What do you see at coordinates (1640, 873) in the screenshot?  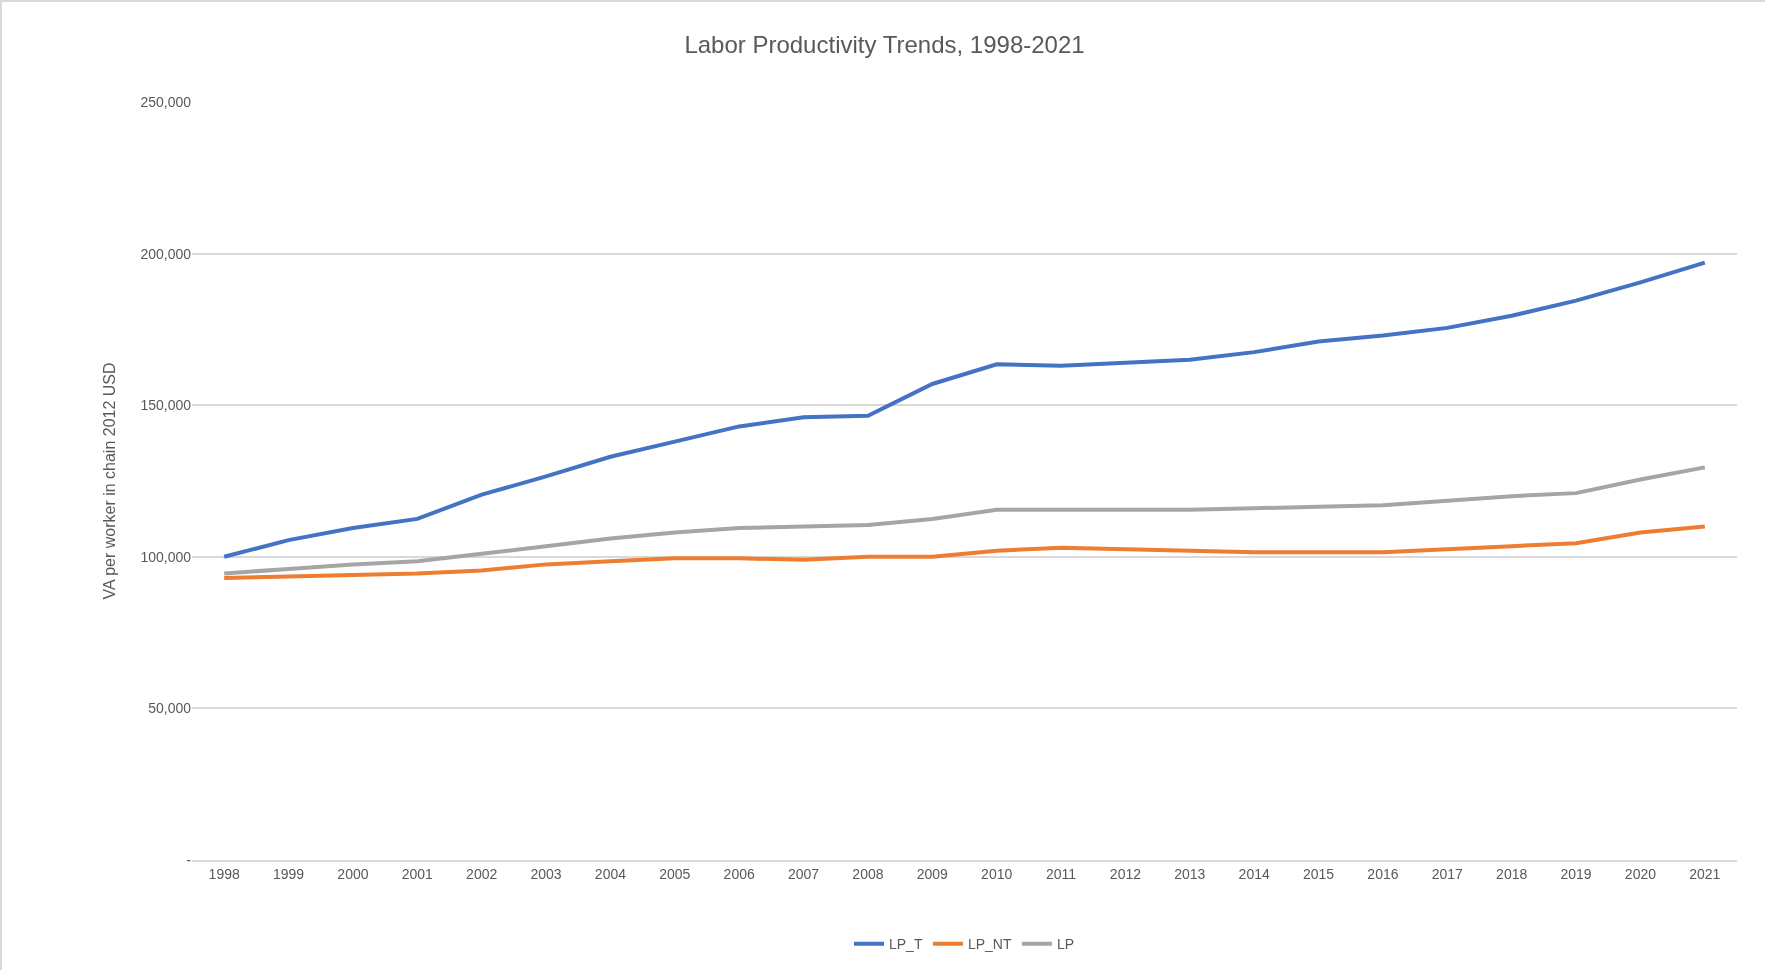 I see `x-tick-label: 2020` at bounding box center [1640, 873].